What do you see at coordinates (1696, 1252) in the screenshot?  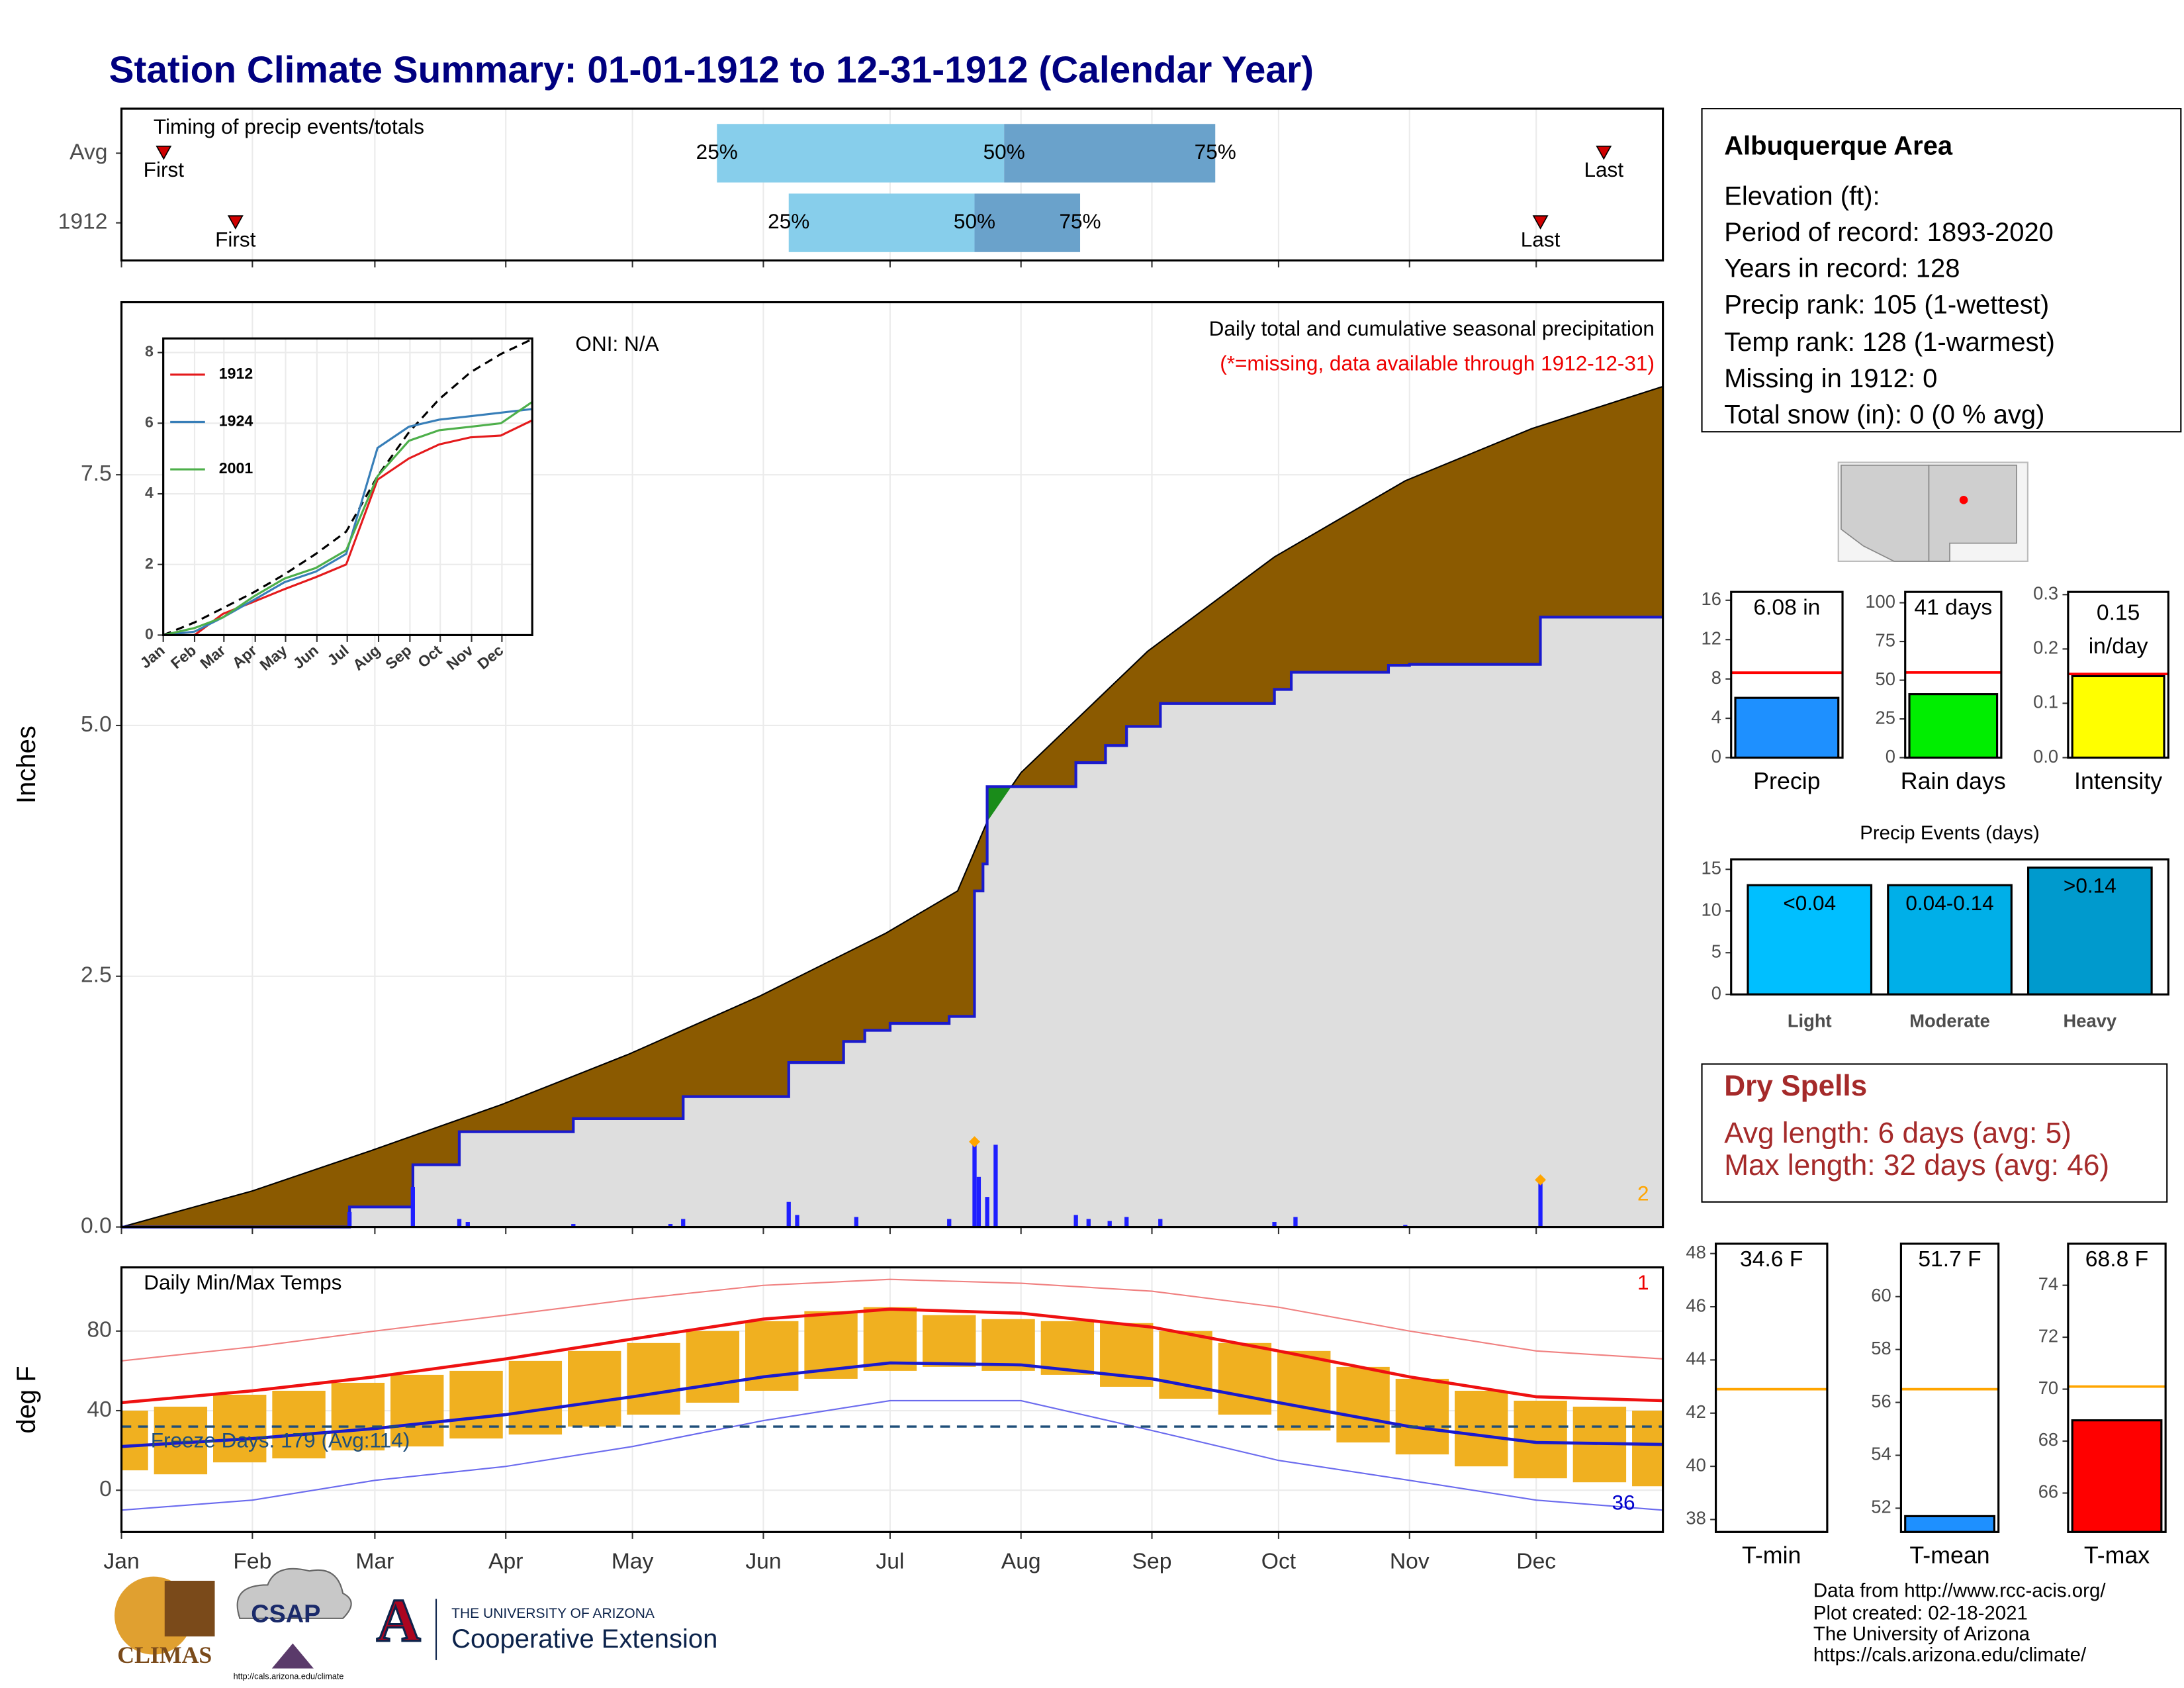 I see `y-tick-label: 48` at bounding box center [1696, 1252].